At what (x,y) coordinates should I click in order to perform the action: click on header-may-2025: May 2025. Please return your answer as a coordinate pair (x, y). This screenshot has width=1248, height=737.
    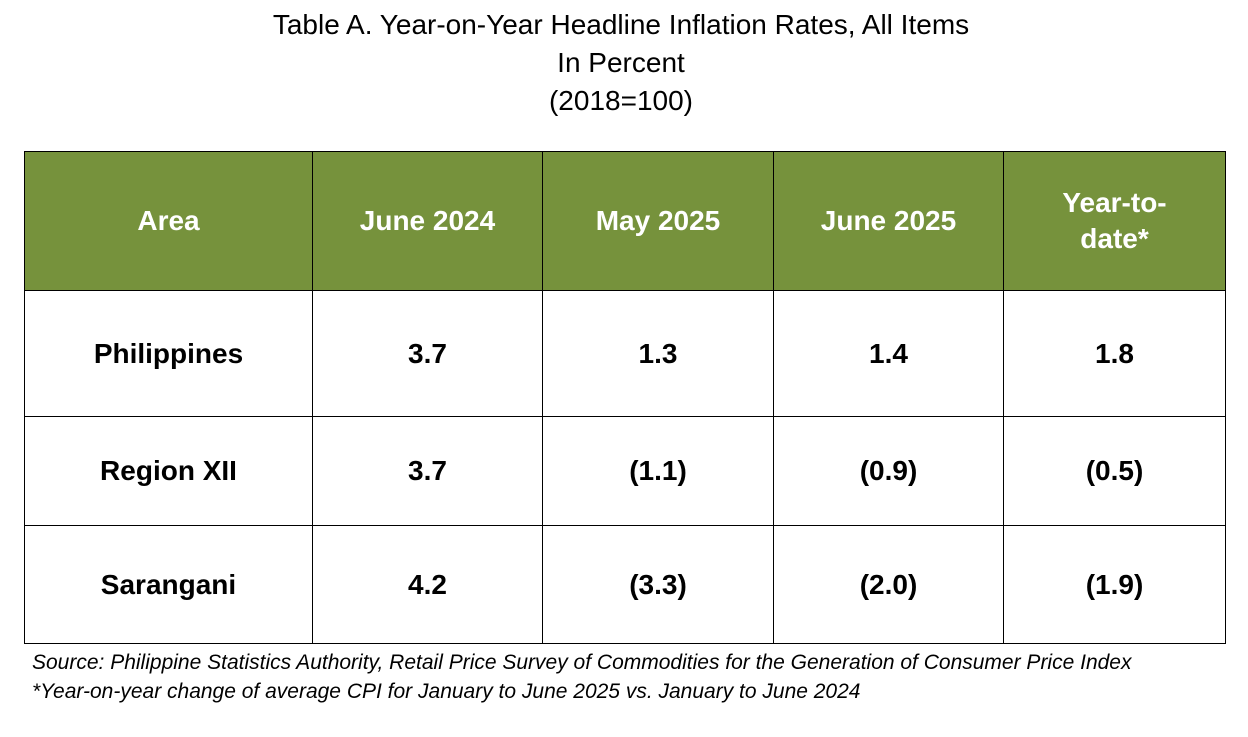
    Looking at the image, I should click on (658, 221).